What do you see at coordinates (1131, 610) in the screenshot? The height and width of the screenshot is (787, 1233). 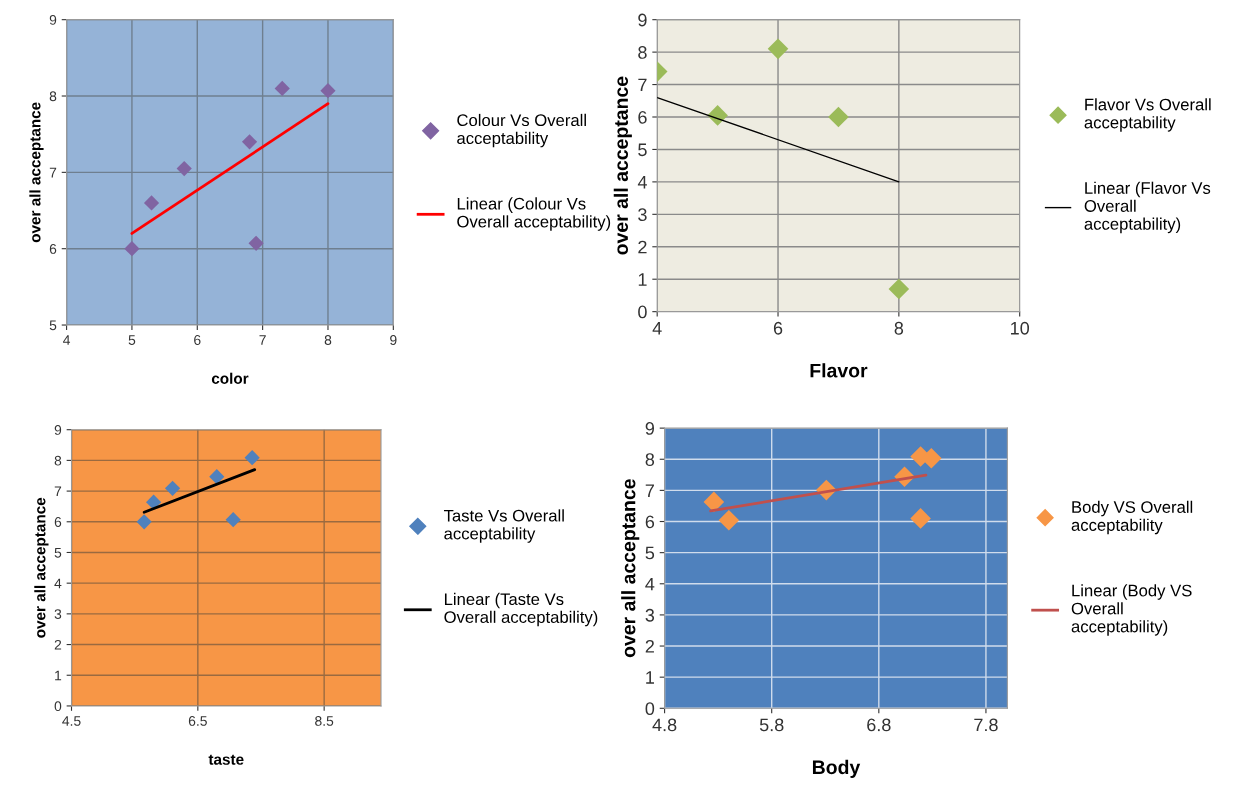 I see `legend-label: Linear (Body VS Overall acceptability)` at bounding box center [1131, 610].